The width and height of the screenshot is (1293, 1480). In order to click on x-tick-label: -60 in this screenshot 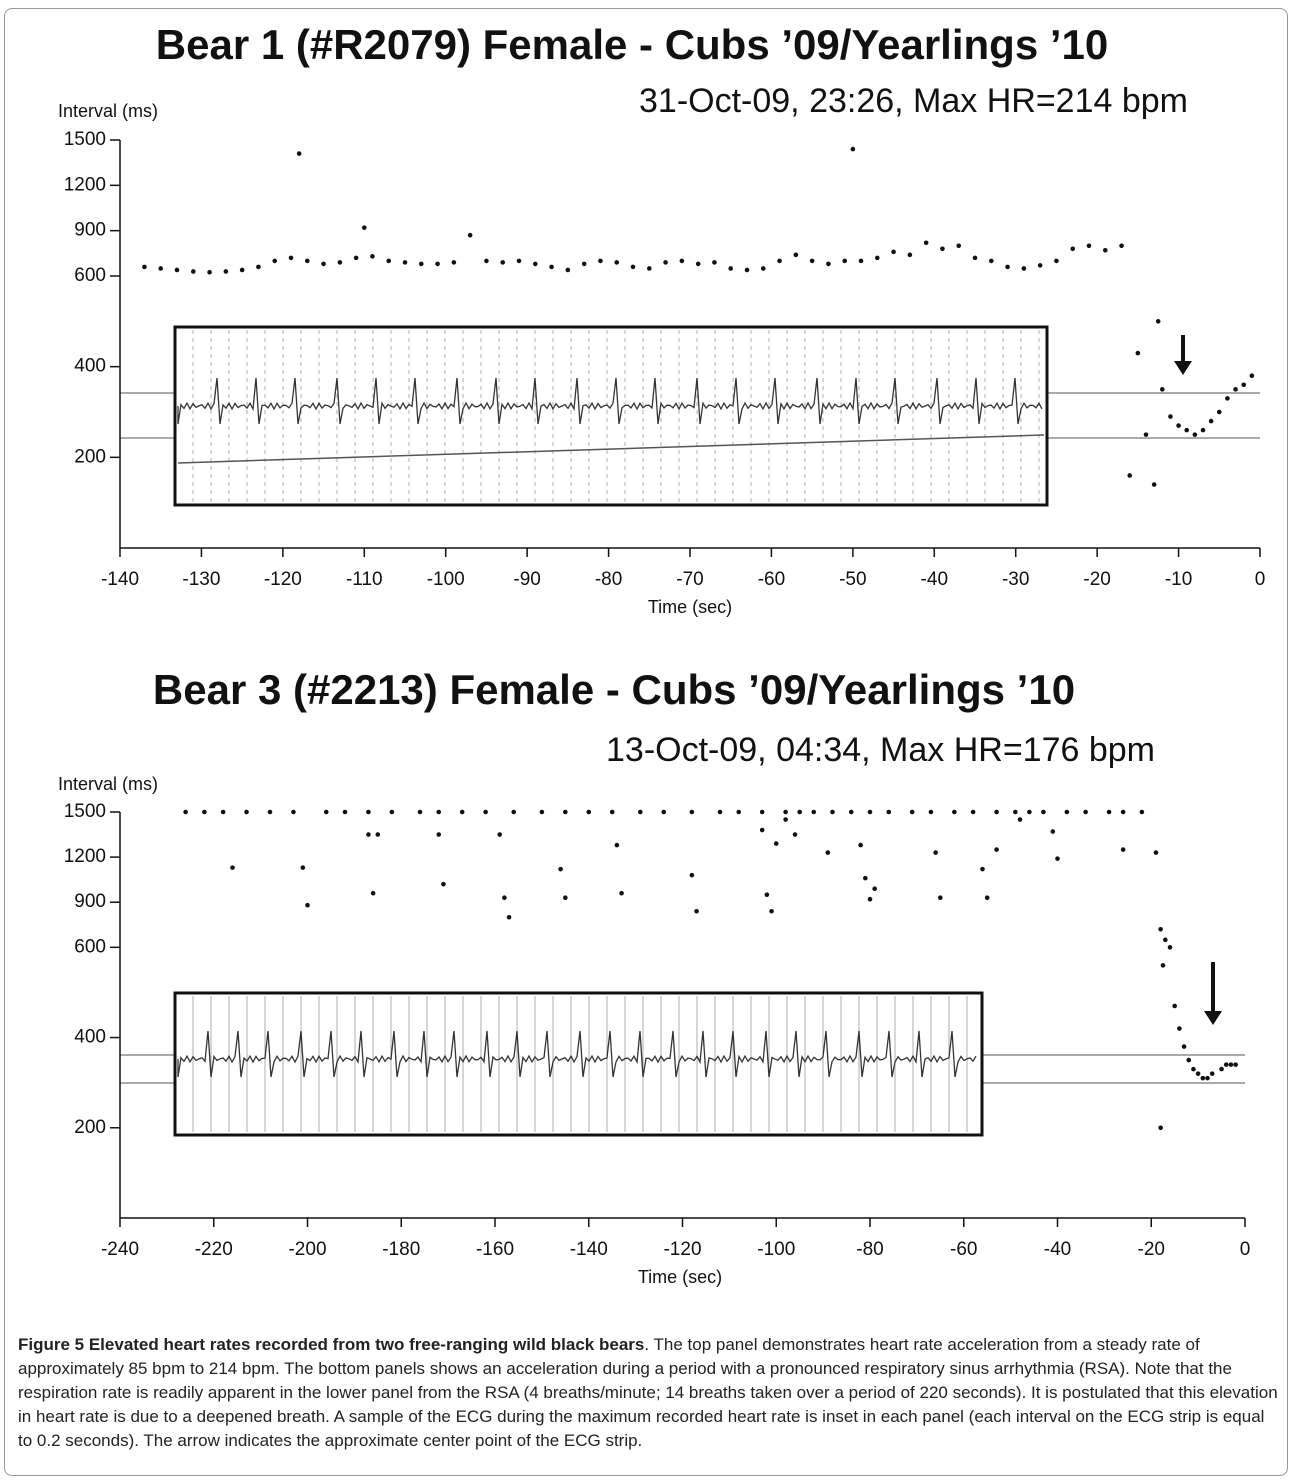, I will do `click(963, 1249)`.